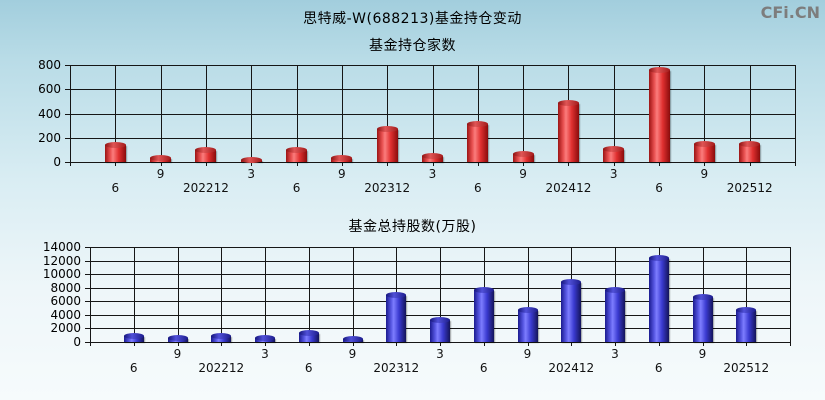 The height and width of the screenshot is (400, 825). Describe the element at coordinates (749, 188) in the screenshot. I see `x-tick-label: 202512` at that location.